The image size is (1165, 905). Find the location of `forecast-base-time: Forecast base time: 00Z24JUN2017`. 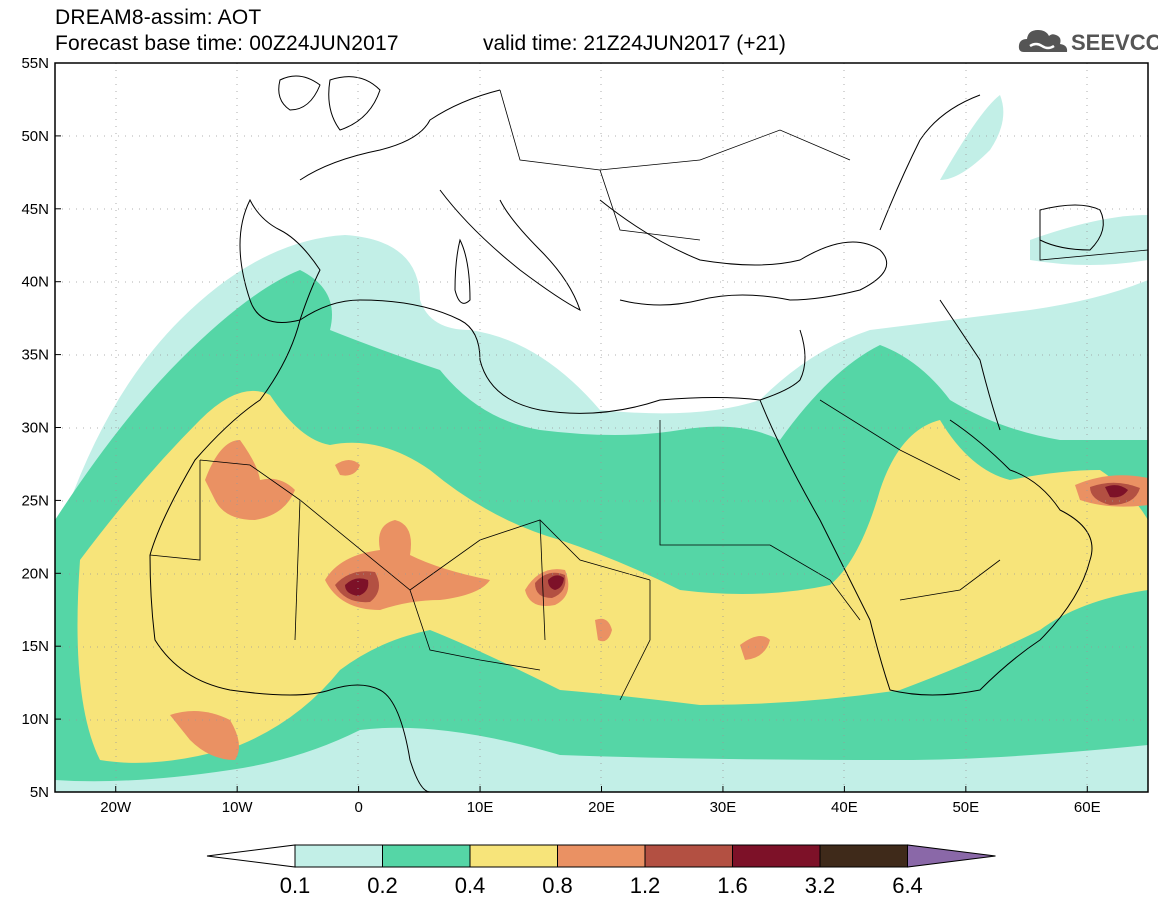

forecast-base-time: Forecast base time: 00Z24JUN2017 is located at coordinates (227, 43).